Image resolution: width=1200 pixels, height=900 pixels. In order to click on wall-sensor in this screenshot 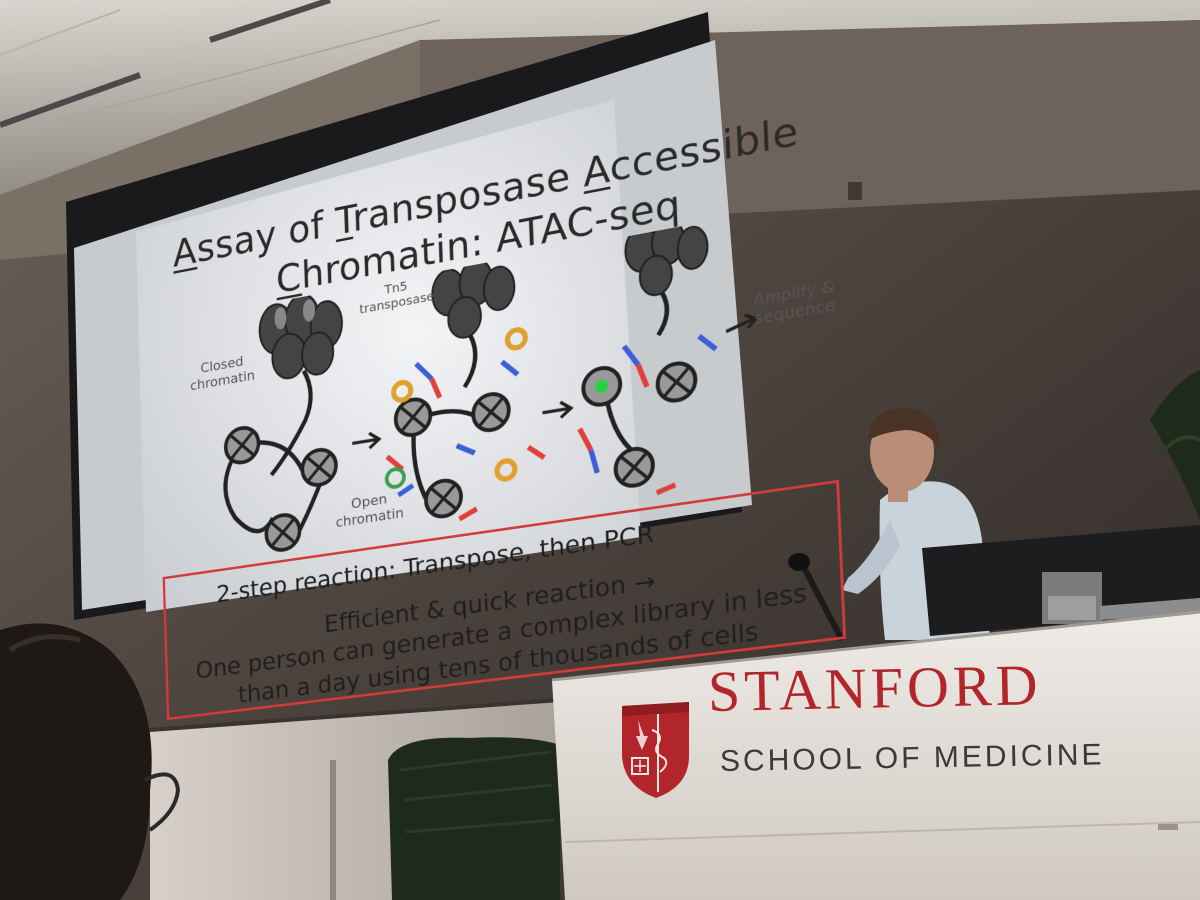, I will do `click(855, 191)`.